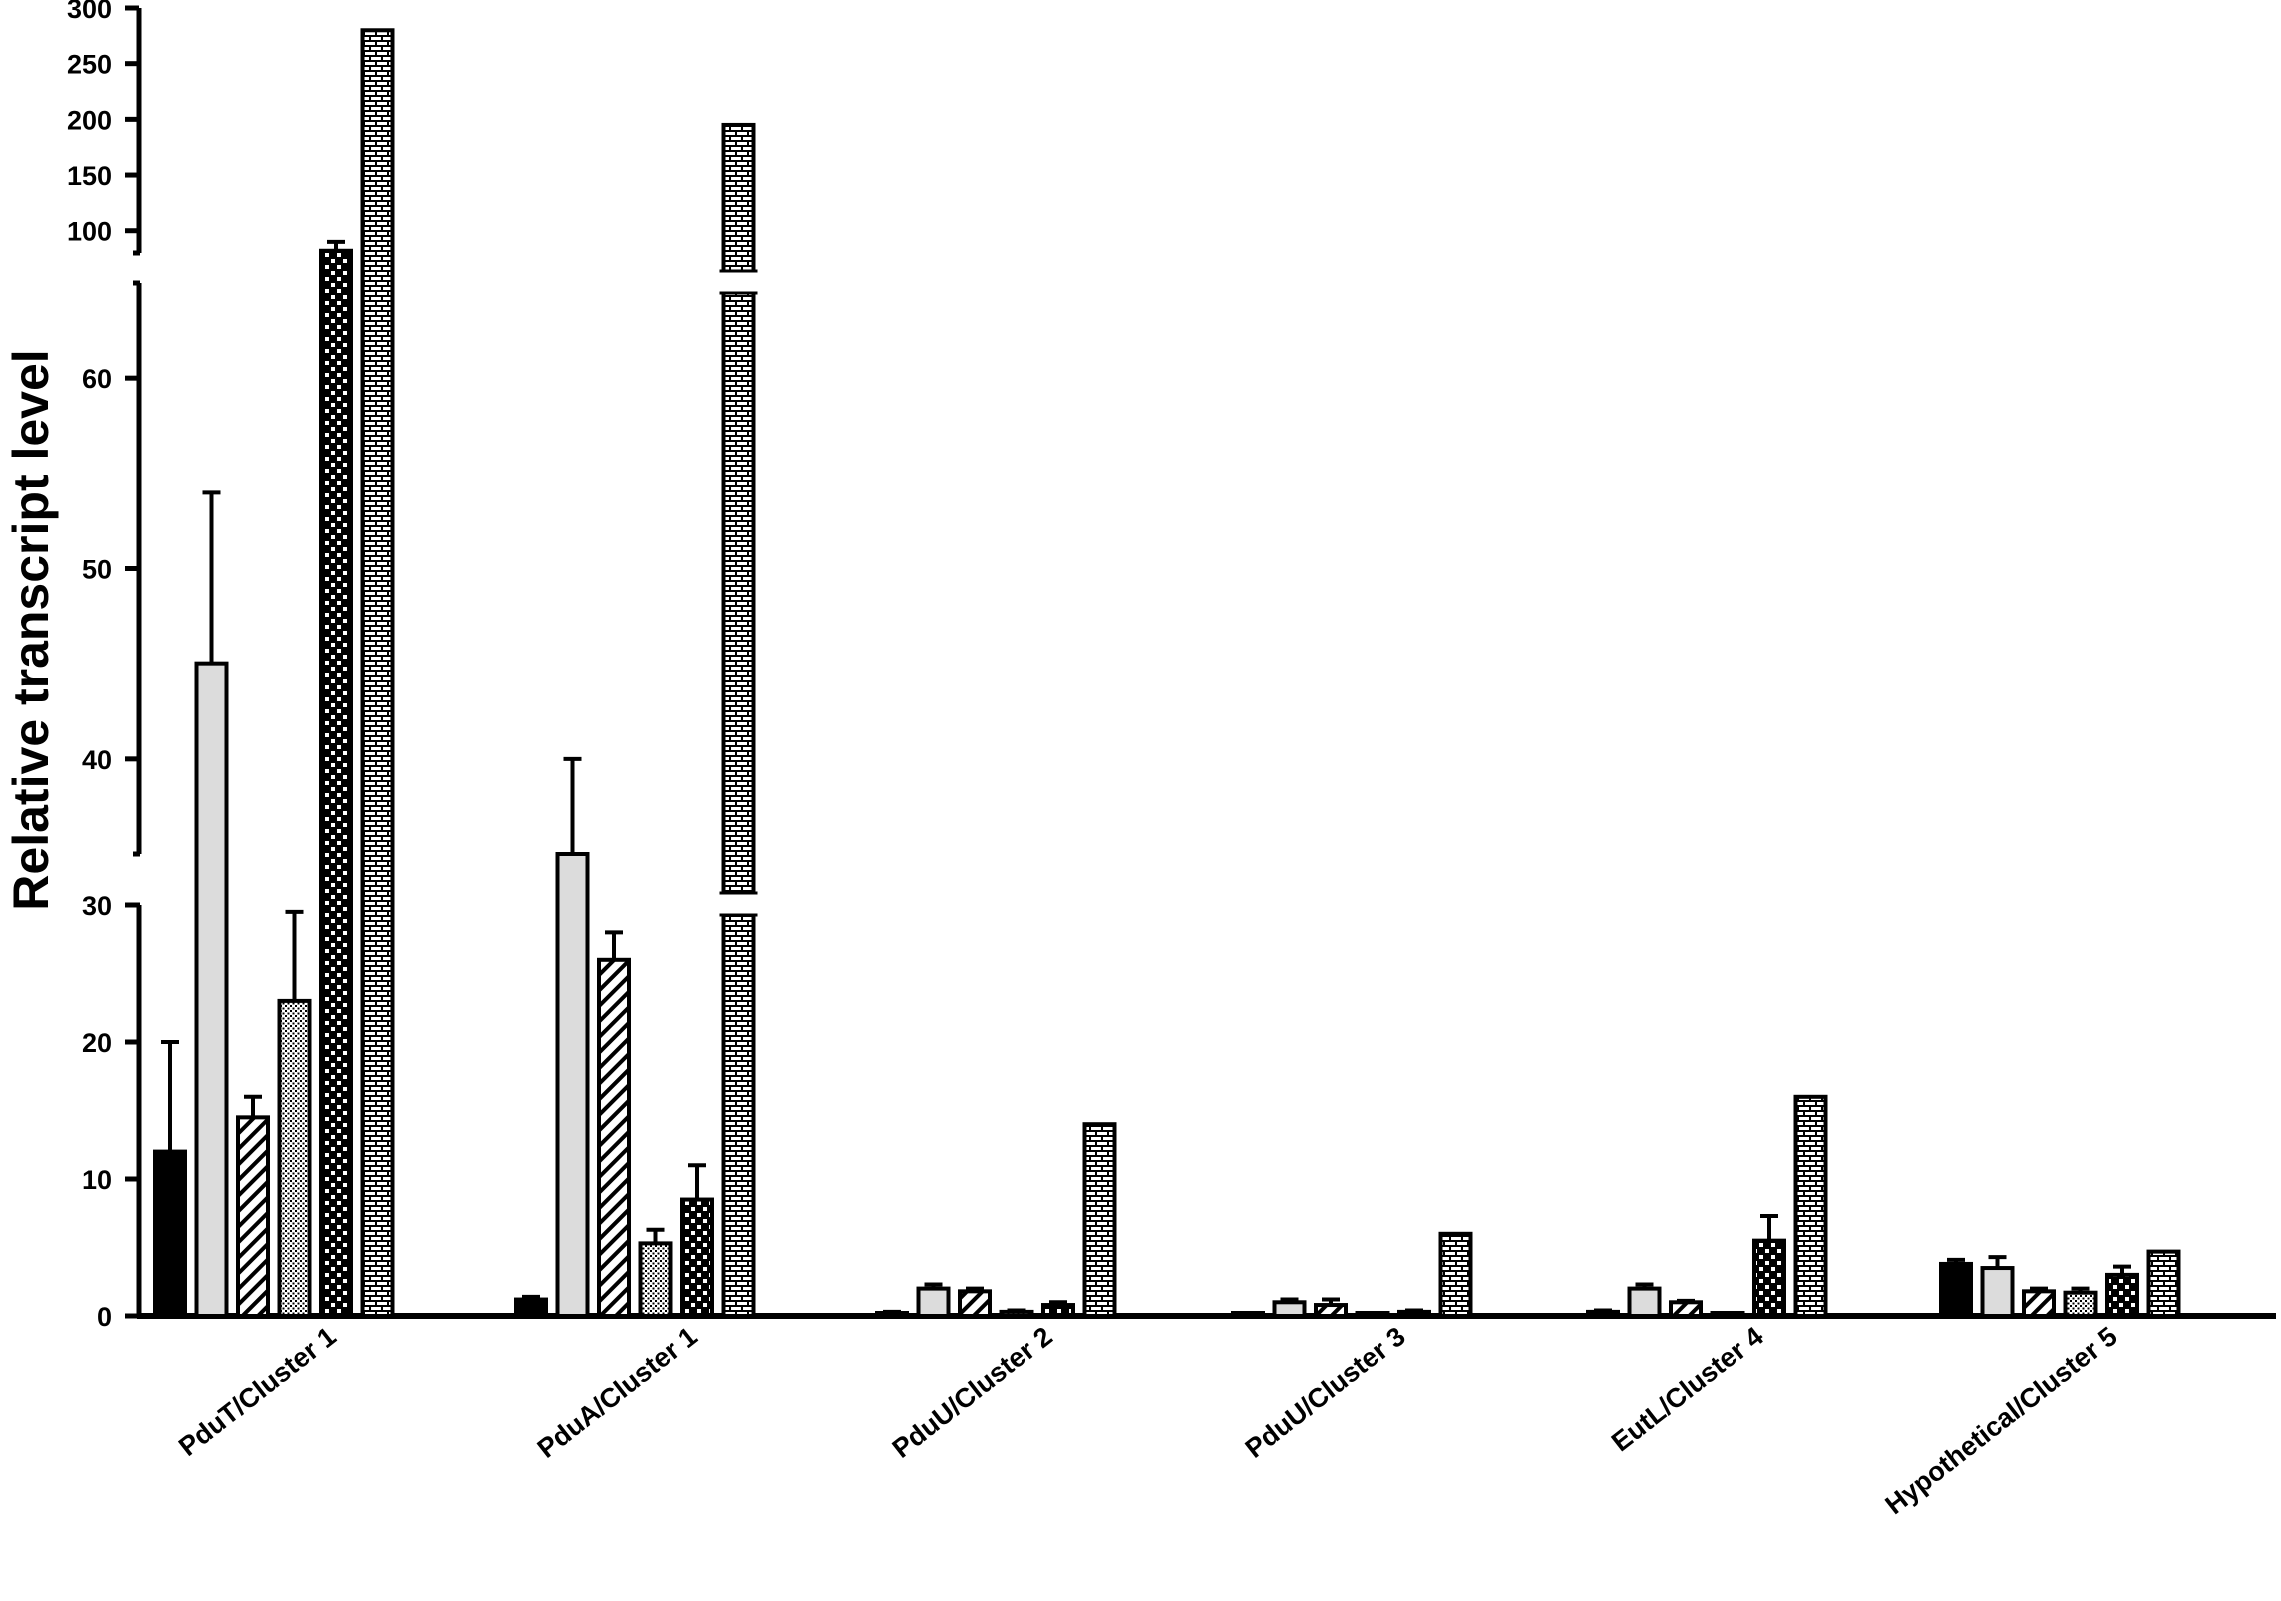 The width and height of the screenshot is (2281, 1601). I want to click on x-category-label: PduU/Cluster 3, so click(1325, 1392).